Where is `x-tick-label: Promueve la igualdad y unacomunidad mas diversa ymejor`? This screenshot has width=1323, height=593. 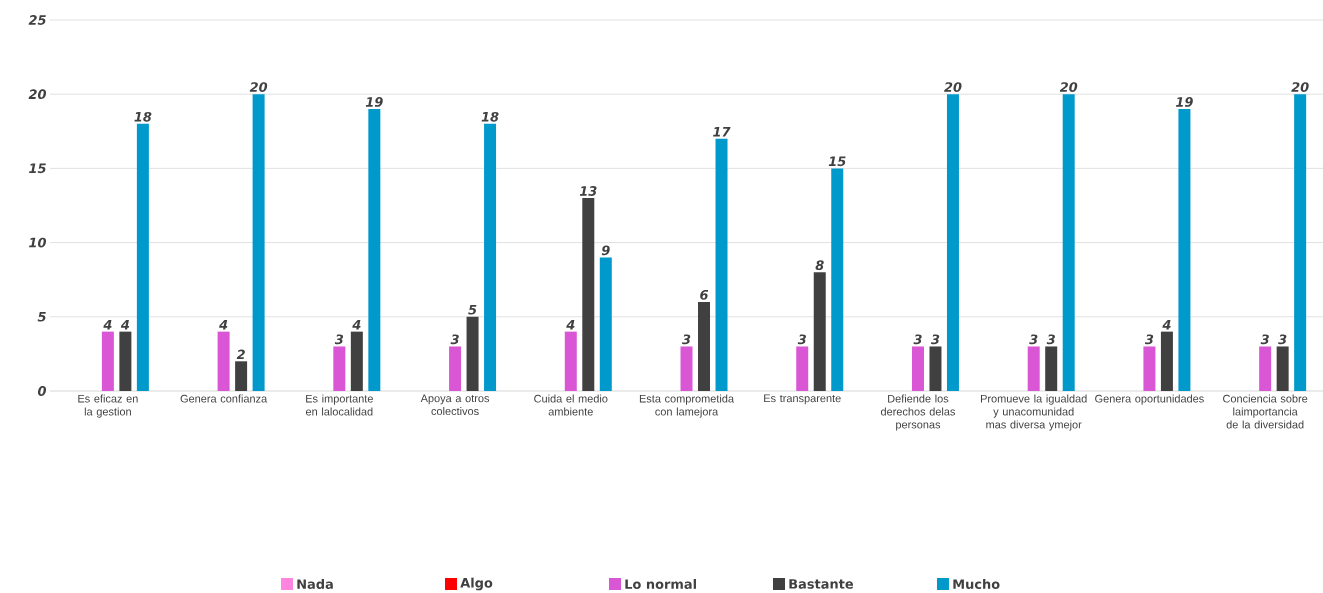
x-tick-label: Promueve la igualdad y unacomunidad mas diversa ymejor is located at coordinates (1033, 412).